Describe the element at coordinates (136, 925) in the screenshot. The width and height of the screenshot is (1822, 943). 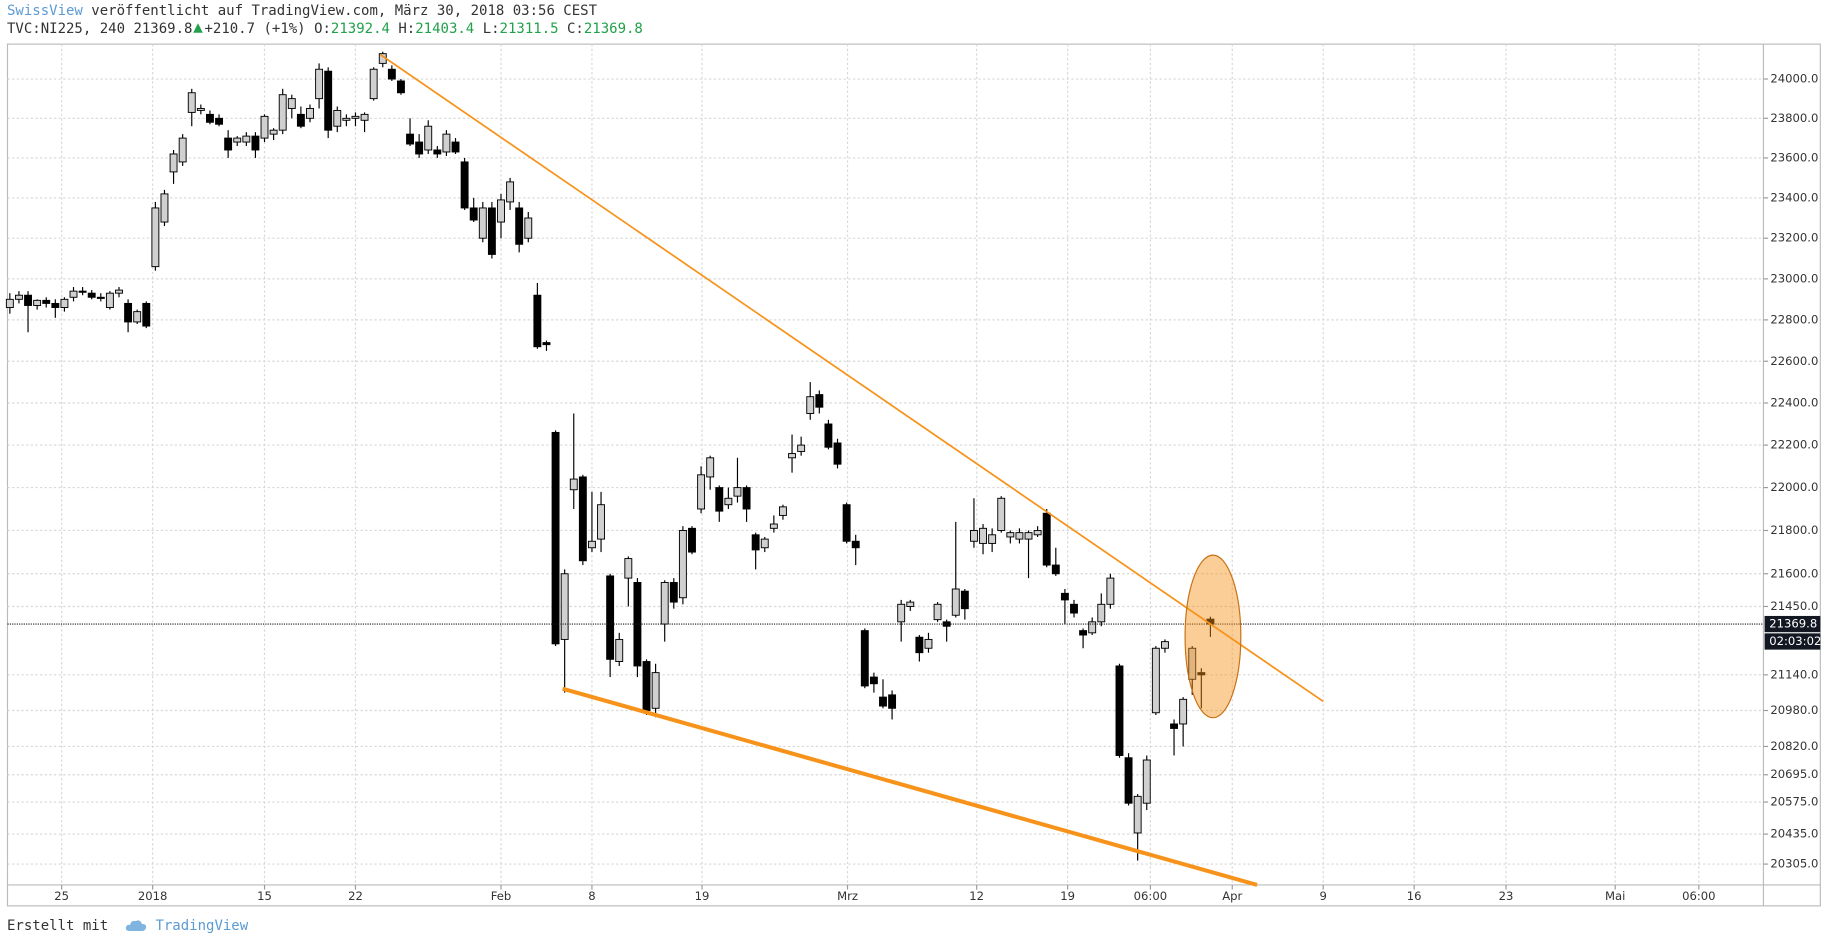
I see `brand-logo` at that location.